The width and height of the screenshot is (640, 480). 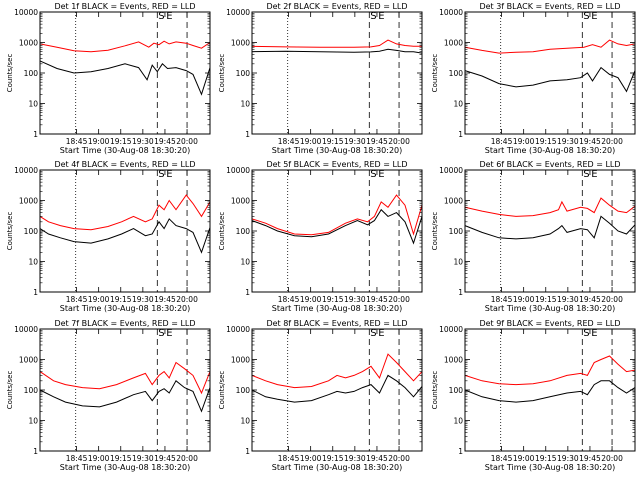 What do you see at coordinates (26, 12) in the screenshot?
I see `y-tick-label: 10000` at bounding box center [26, 12].